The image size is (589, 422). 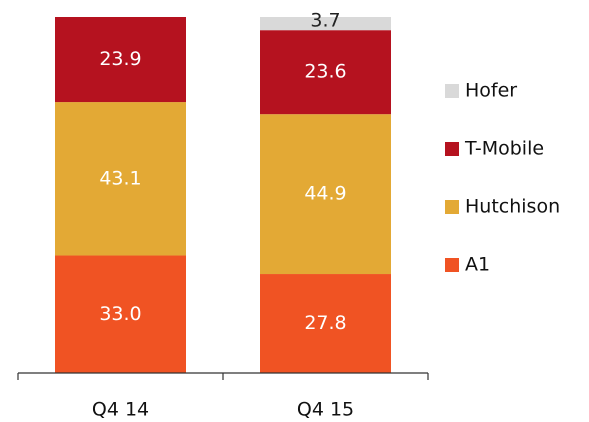 What do you see at coordinates (325, 21) in the screenshot?
I see `data-label: 3.7` at bounding box center [325, 21].